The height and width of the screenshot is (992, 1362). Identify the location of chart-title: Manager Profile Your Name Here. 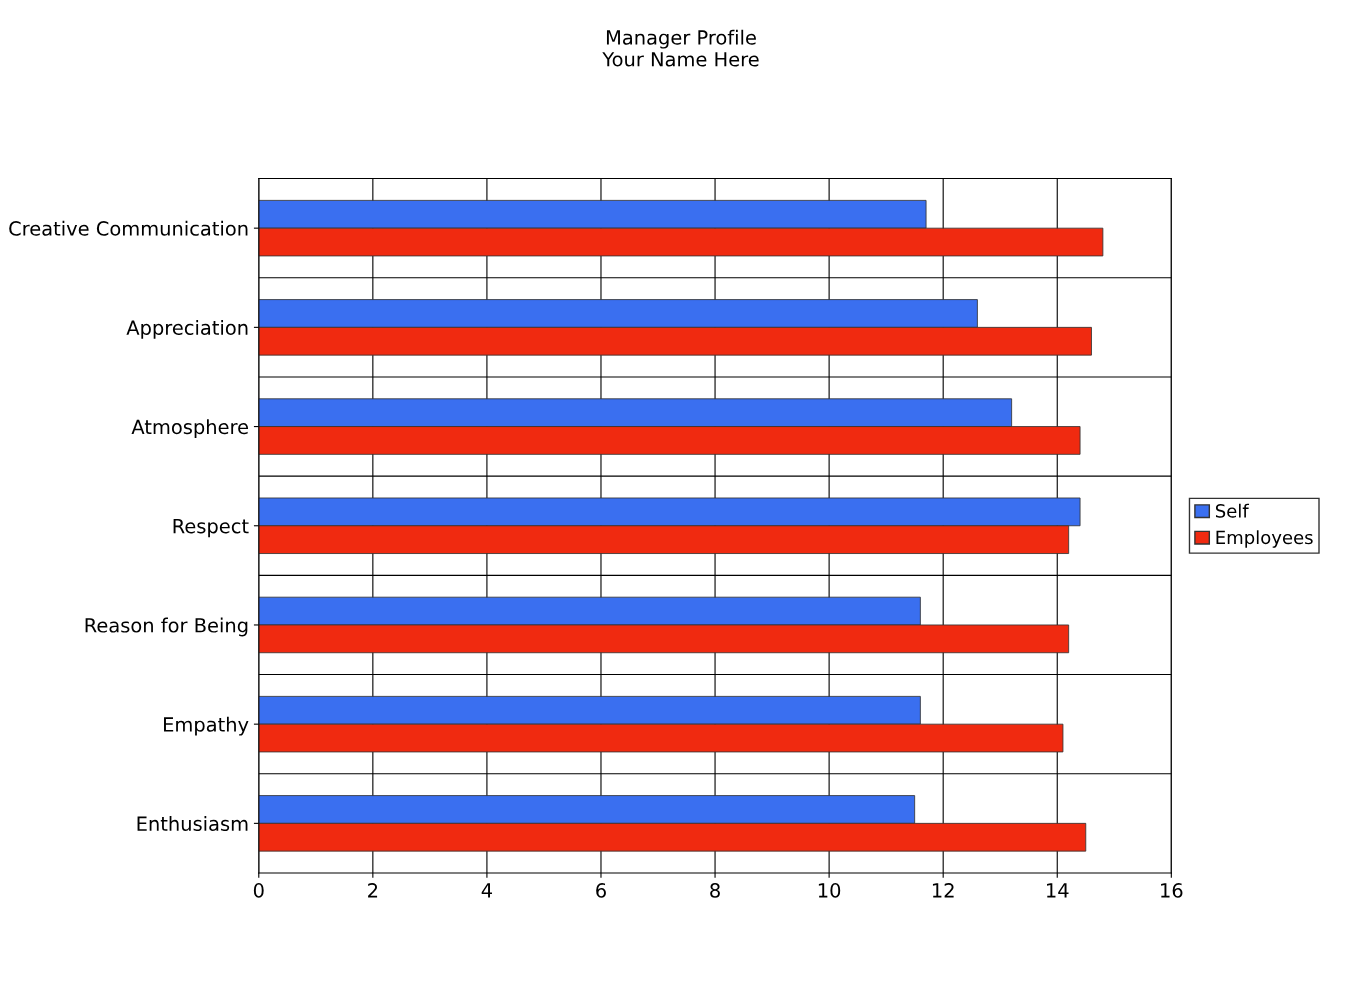
(680, 48).